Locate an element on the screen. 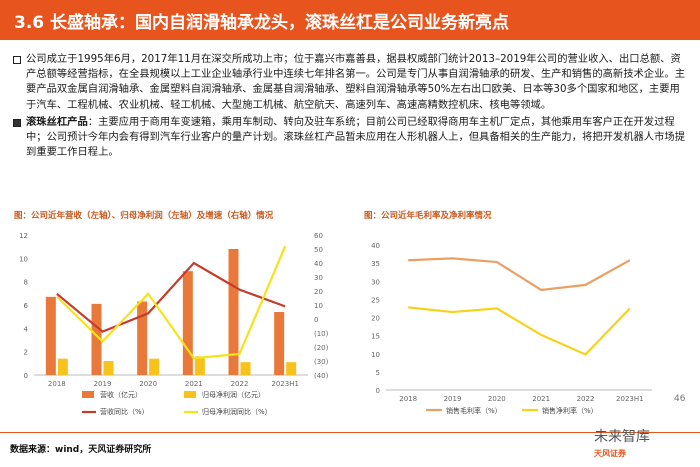 The image size is (700, 467). y-axis-tick: 35 is located at coordinates (375, 264).